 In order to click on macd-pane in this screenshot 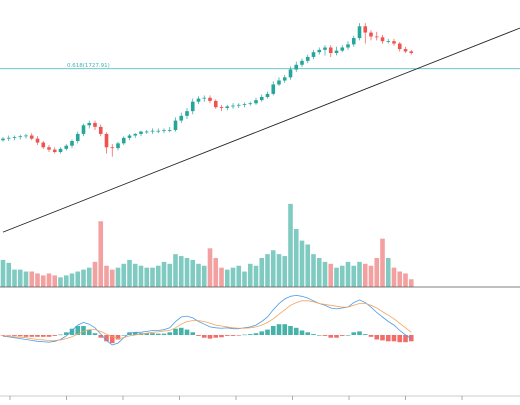, I will do `click(207, 320)`.